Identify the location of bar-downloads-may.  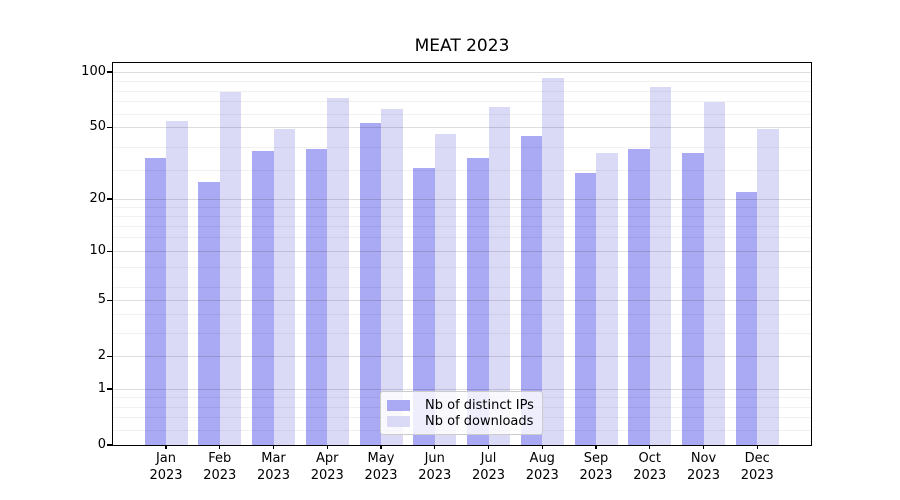
(392, 277).